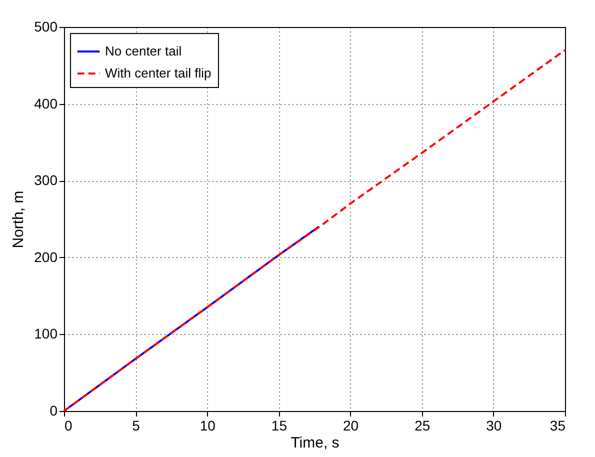 The image size is (595, 457). I want to click on legend-label: With center tail flip, so click(158, 73).